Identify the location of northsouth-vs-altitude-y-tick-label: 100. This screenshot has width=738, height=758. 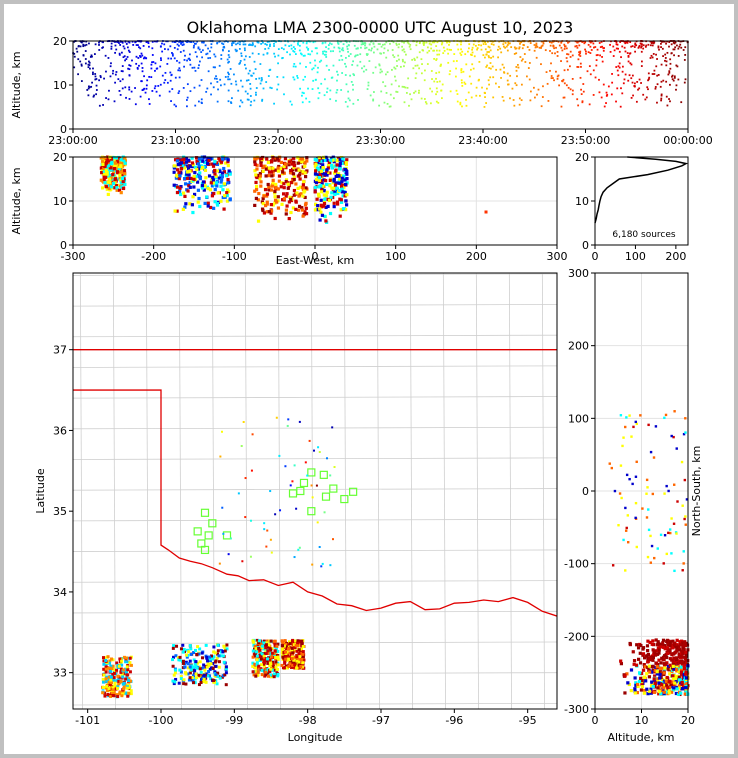
(578, 418).